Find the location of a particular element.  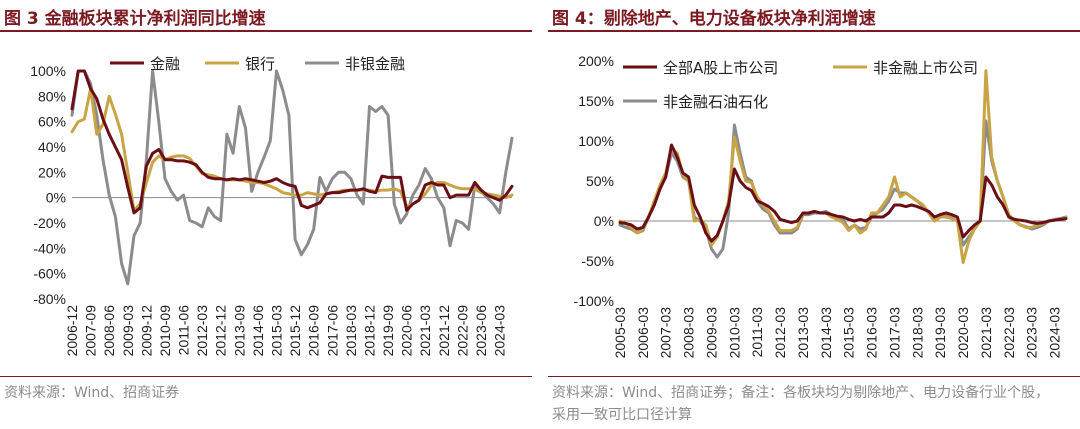

y-tick-label: 60% is located at coordinates (52, 122).